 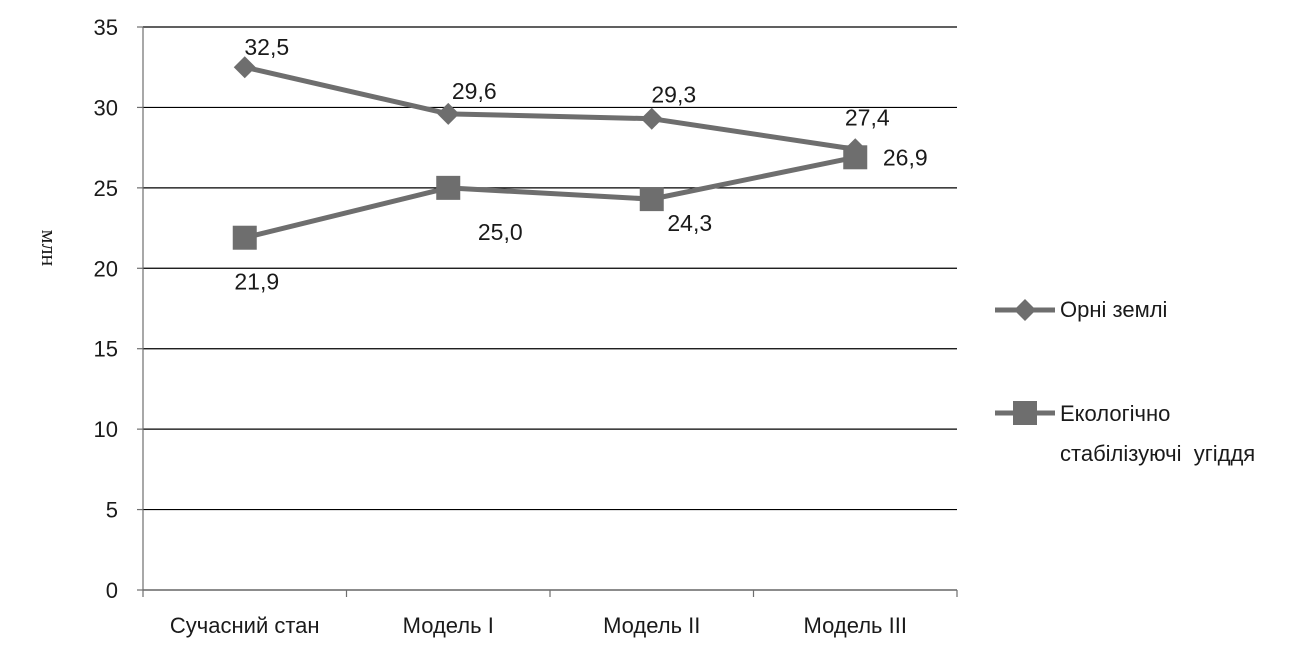 What do you see at coordinates (1113, 309) in the screenshot?
I see `legend-label: Орні землі` at bounding box center [1113, 309].